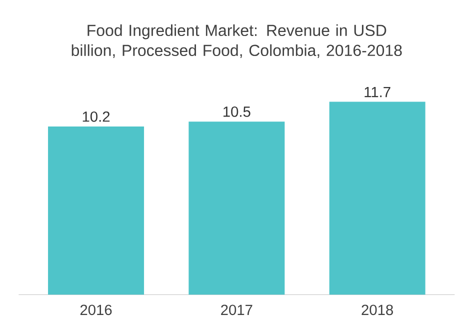  Describe the element at coordinates (236, 310) in the screenshot. I see `x-tick-label: 2017` at that location.